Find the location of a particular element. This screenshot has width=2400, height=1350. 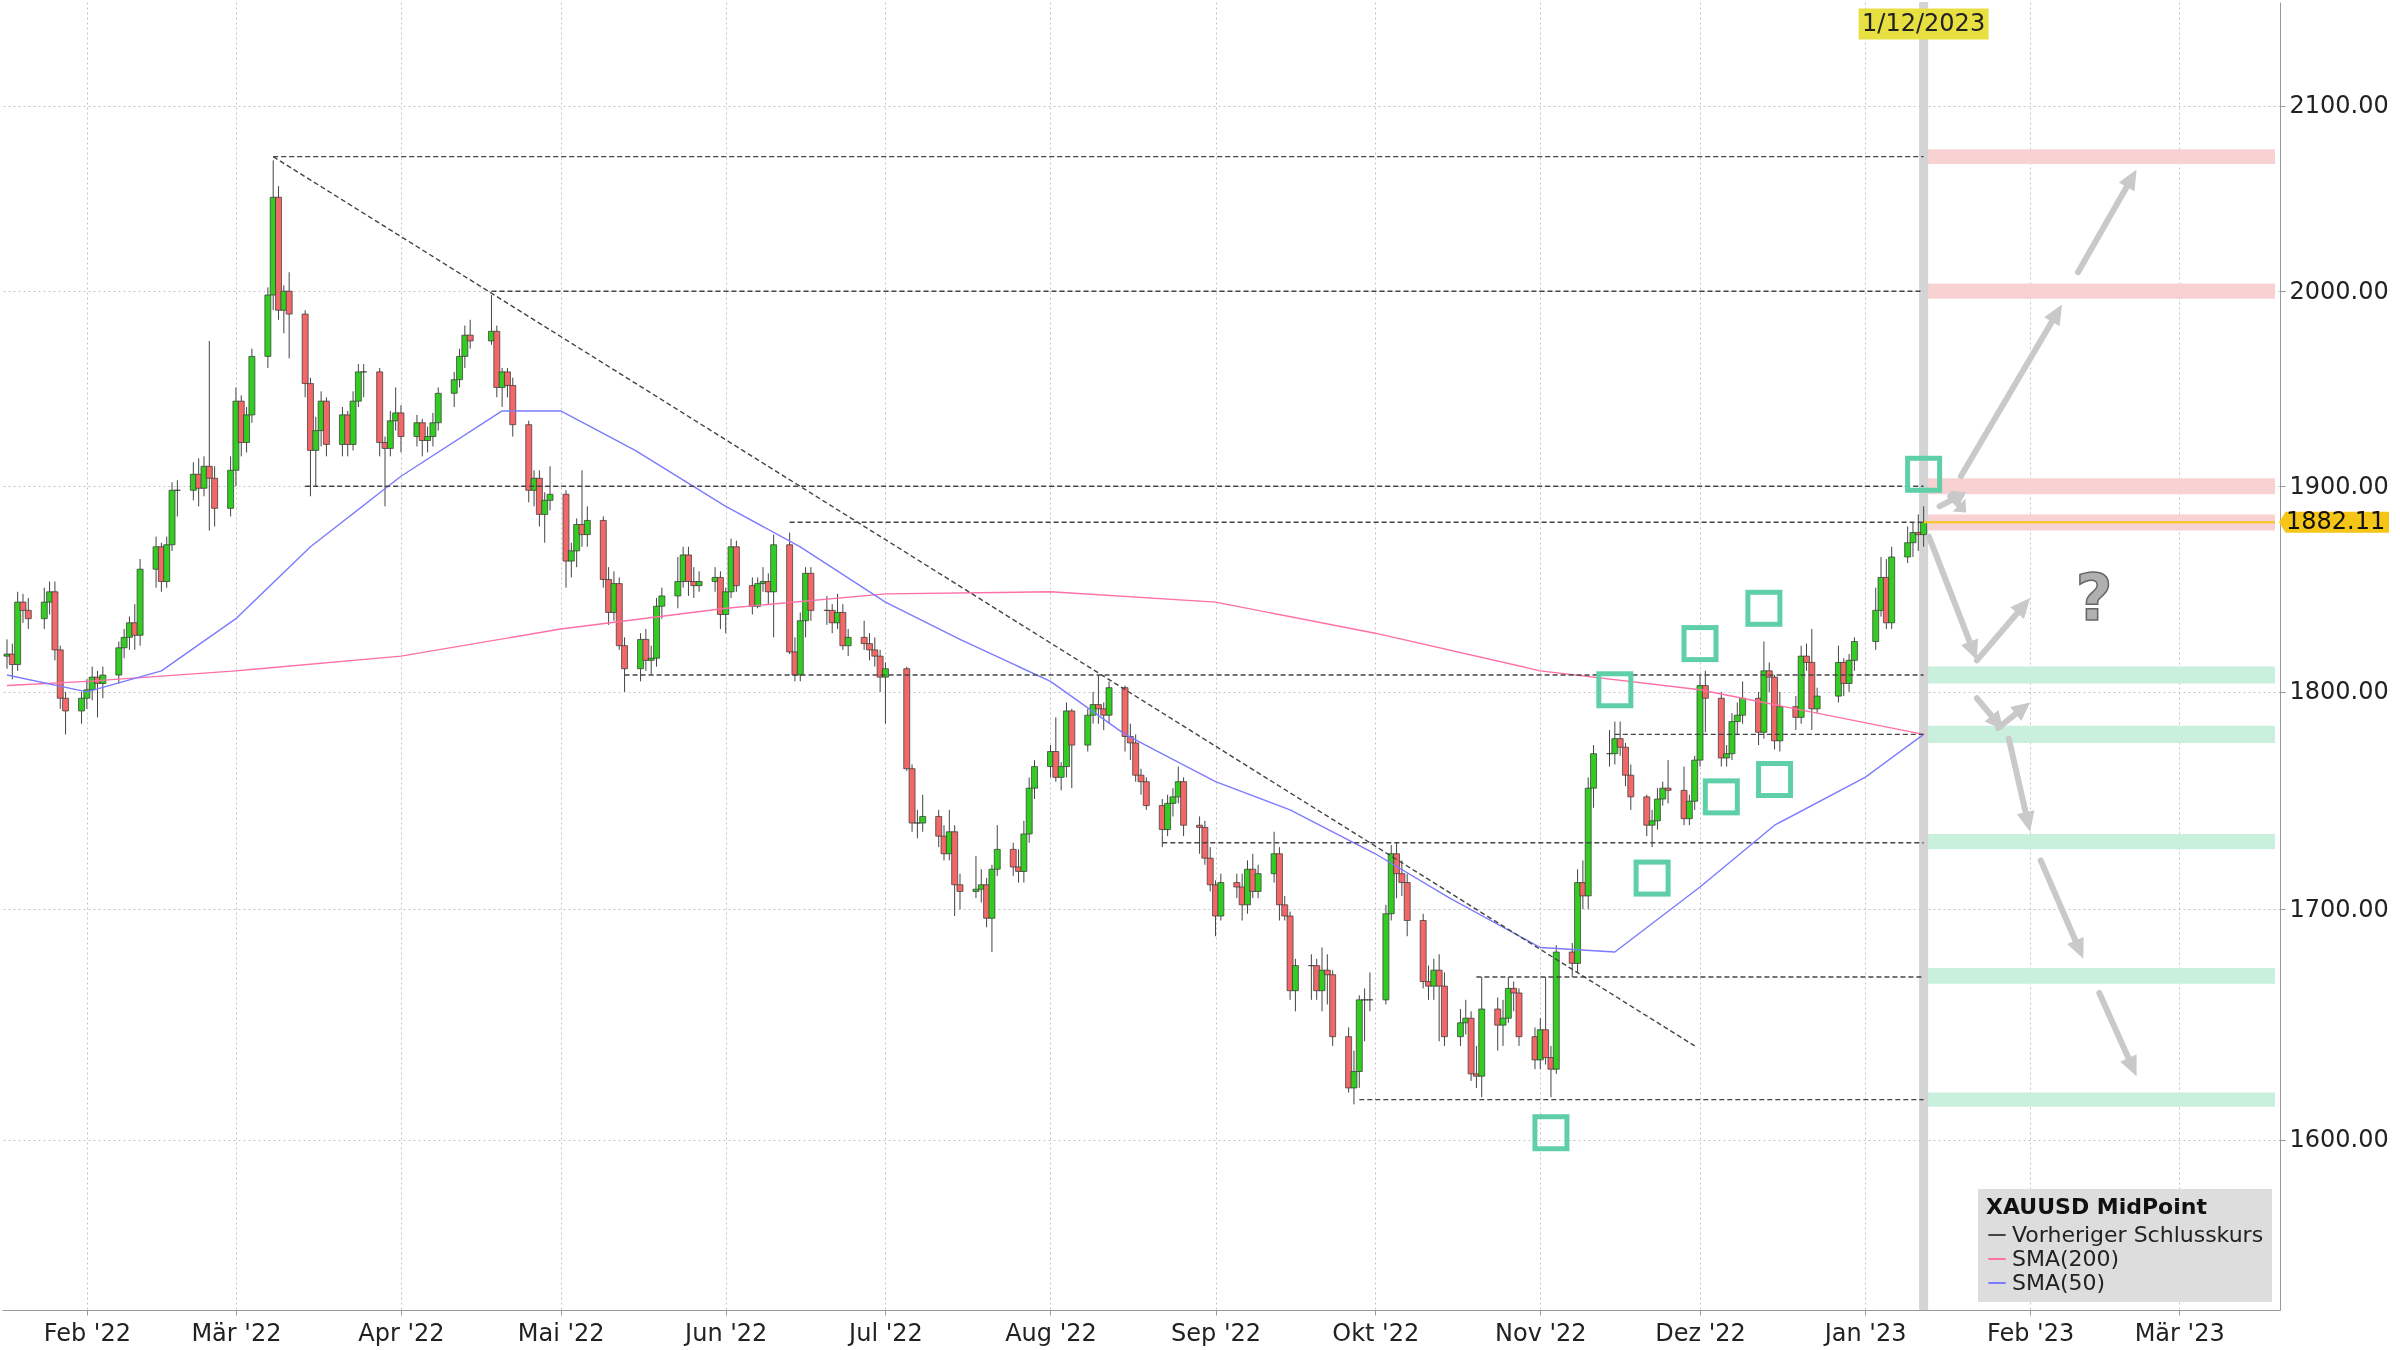

legend-label: SMA(200) is located at coordinates (2066, 1258).